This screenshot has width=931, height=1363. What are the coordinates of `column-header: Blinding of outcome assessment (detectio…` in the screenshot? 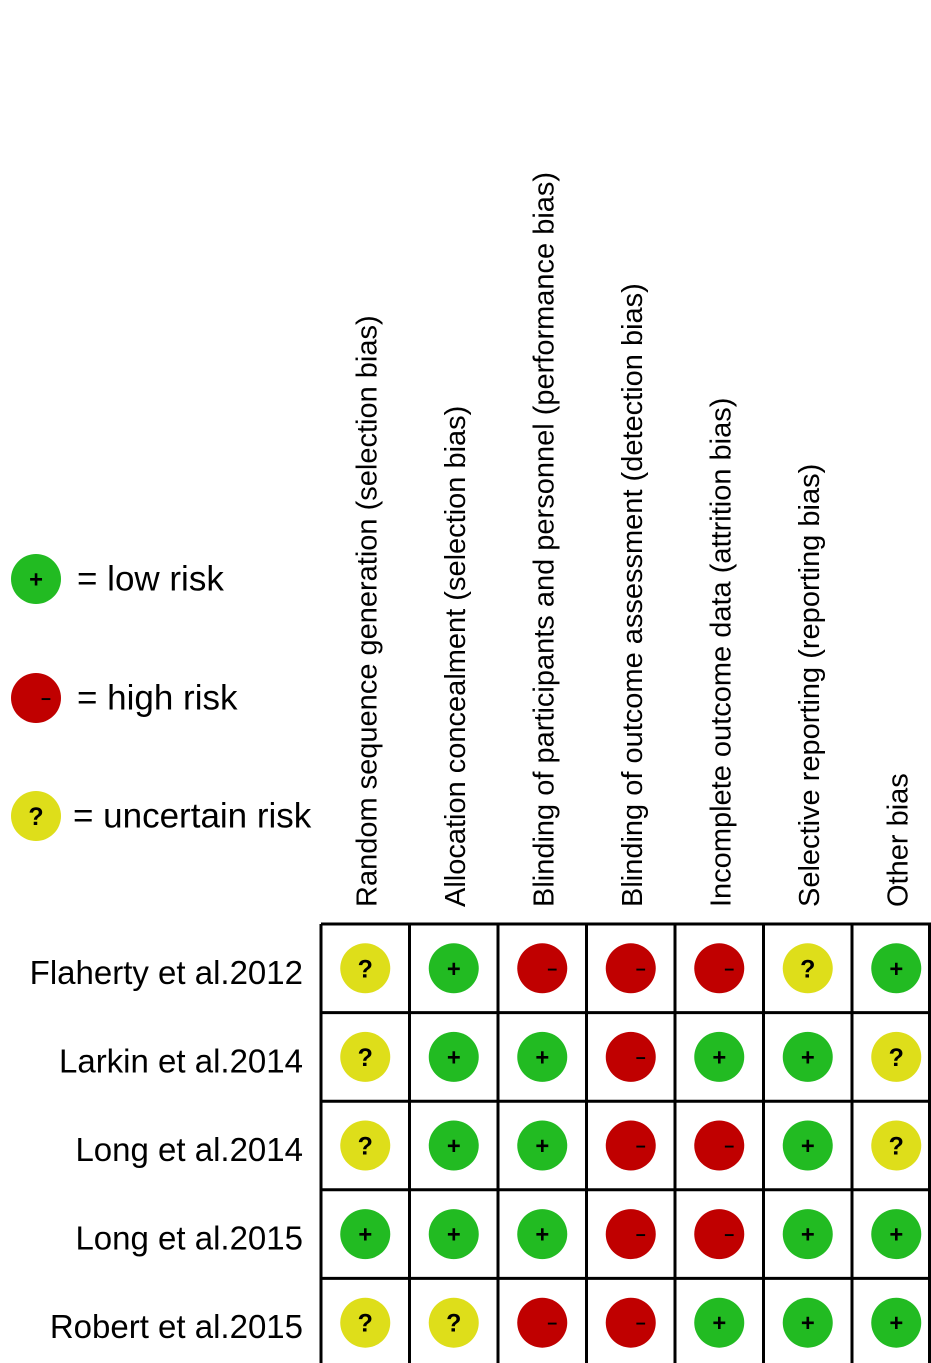 It's located at (633, 595).